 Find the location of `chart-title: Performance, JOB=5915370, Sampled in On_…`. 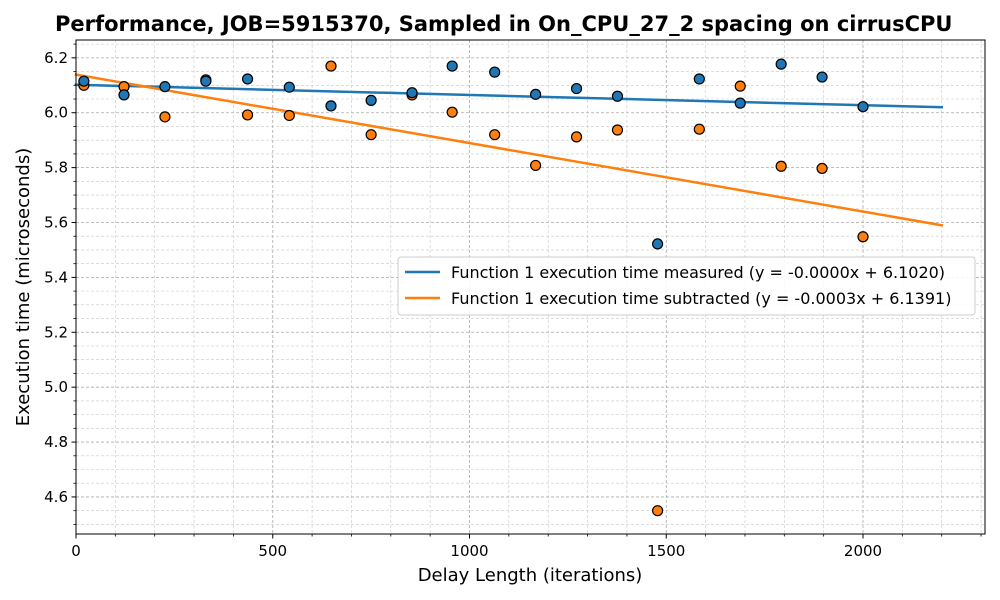

chart-title: Performance, JOB=5915370, Sampled in On_… is located at coordinates (503, 24).